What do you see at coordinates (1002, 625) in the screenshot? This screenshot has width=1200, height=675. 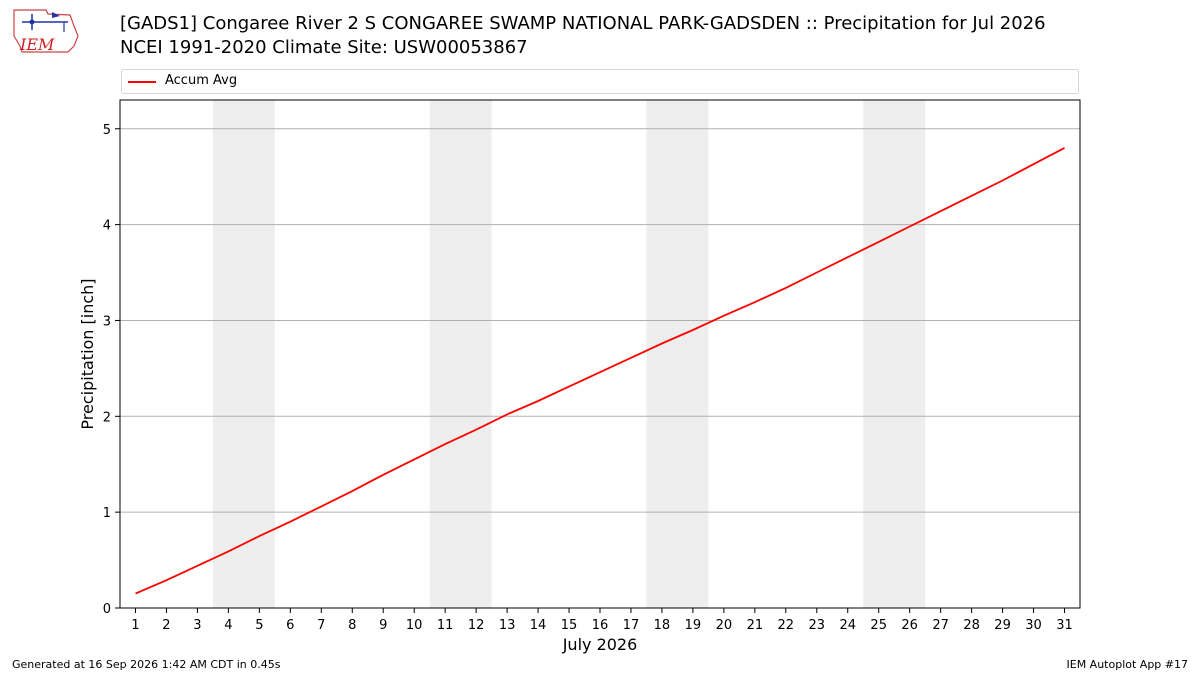 I see `x-tick-label: 29` at bounding box center [1002, 625].